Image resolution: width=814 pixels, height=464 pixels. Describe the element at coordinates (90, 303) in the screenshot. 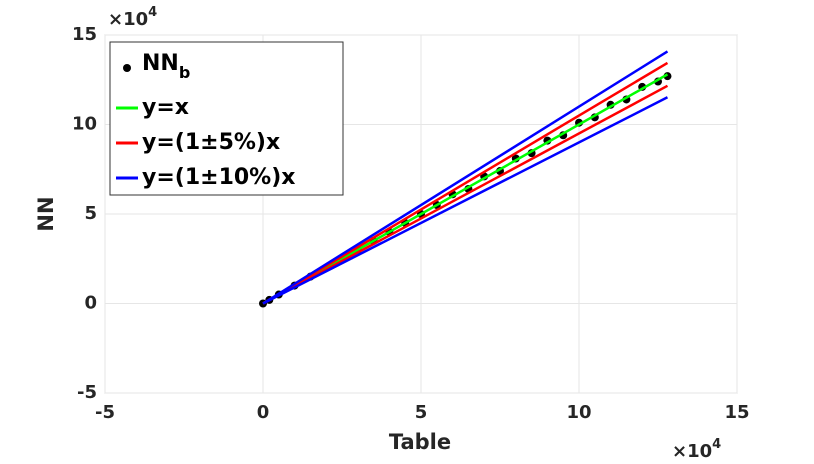

I see `y-tick-label: 0` at that location.